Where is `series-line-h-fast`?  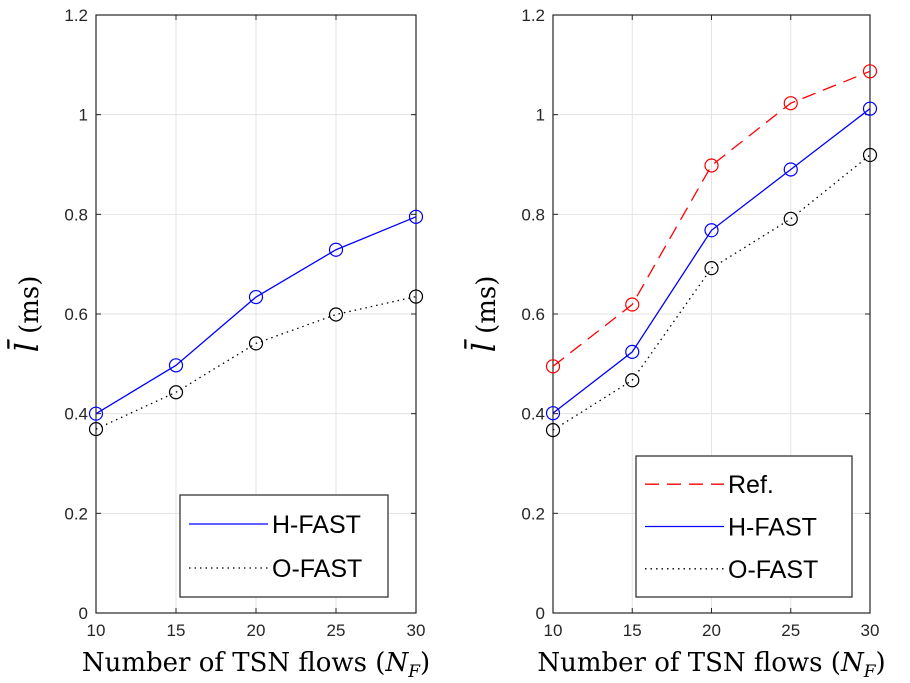 series-line-h-fast is located at coordinates (256, 315).